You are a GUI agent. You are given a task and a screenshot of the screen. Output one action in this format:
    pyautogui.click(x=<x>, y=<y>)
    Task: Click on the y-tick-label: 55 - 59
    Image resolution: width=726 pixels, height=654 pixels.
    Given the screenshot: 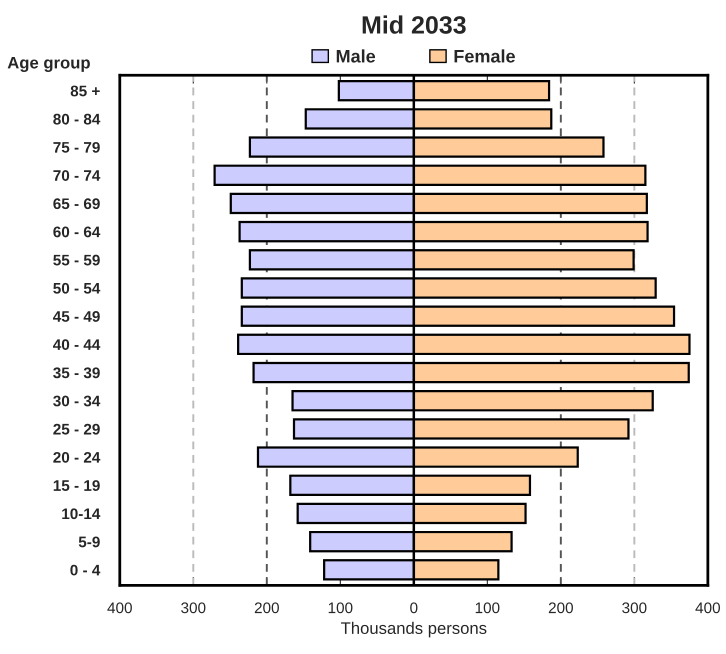 What is the action you would take?
    pyautogui.click(x=76, y=260)
    